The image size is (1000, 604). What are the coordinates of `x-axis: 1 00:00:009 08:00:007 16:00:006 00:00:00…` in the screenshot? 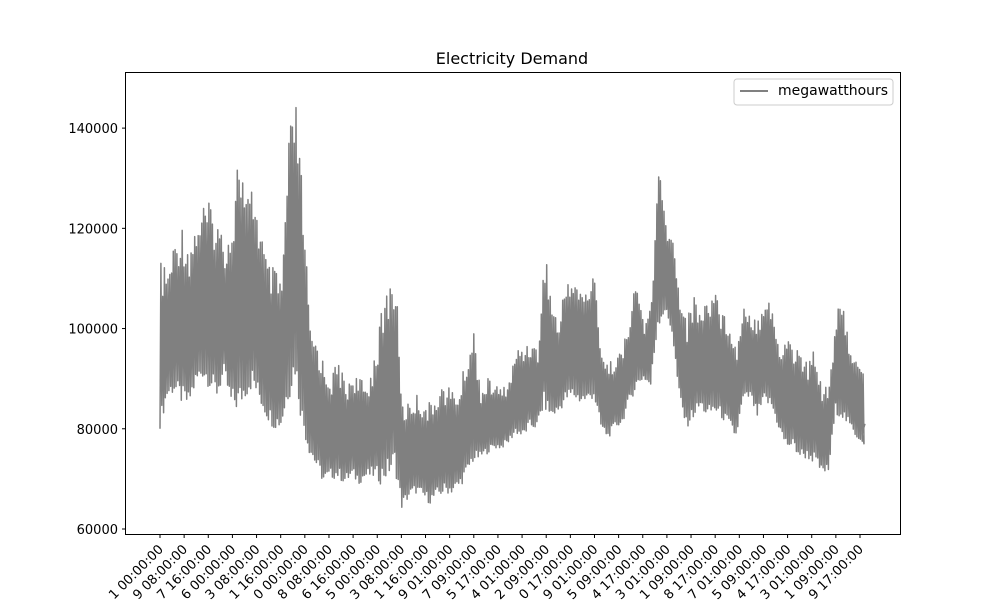 It's located at (486, 568).